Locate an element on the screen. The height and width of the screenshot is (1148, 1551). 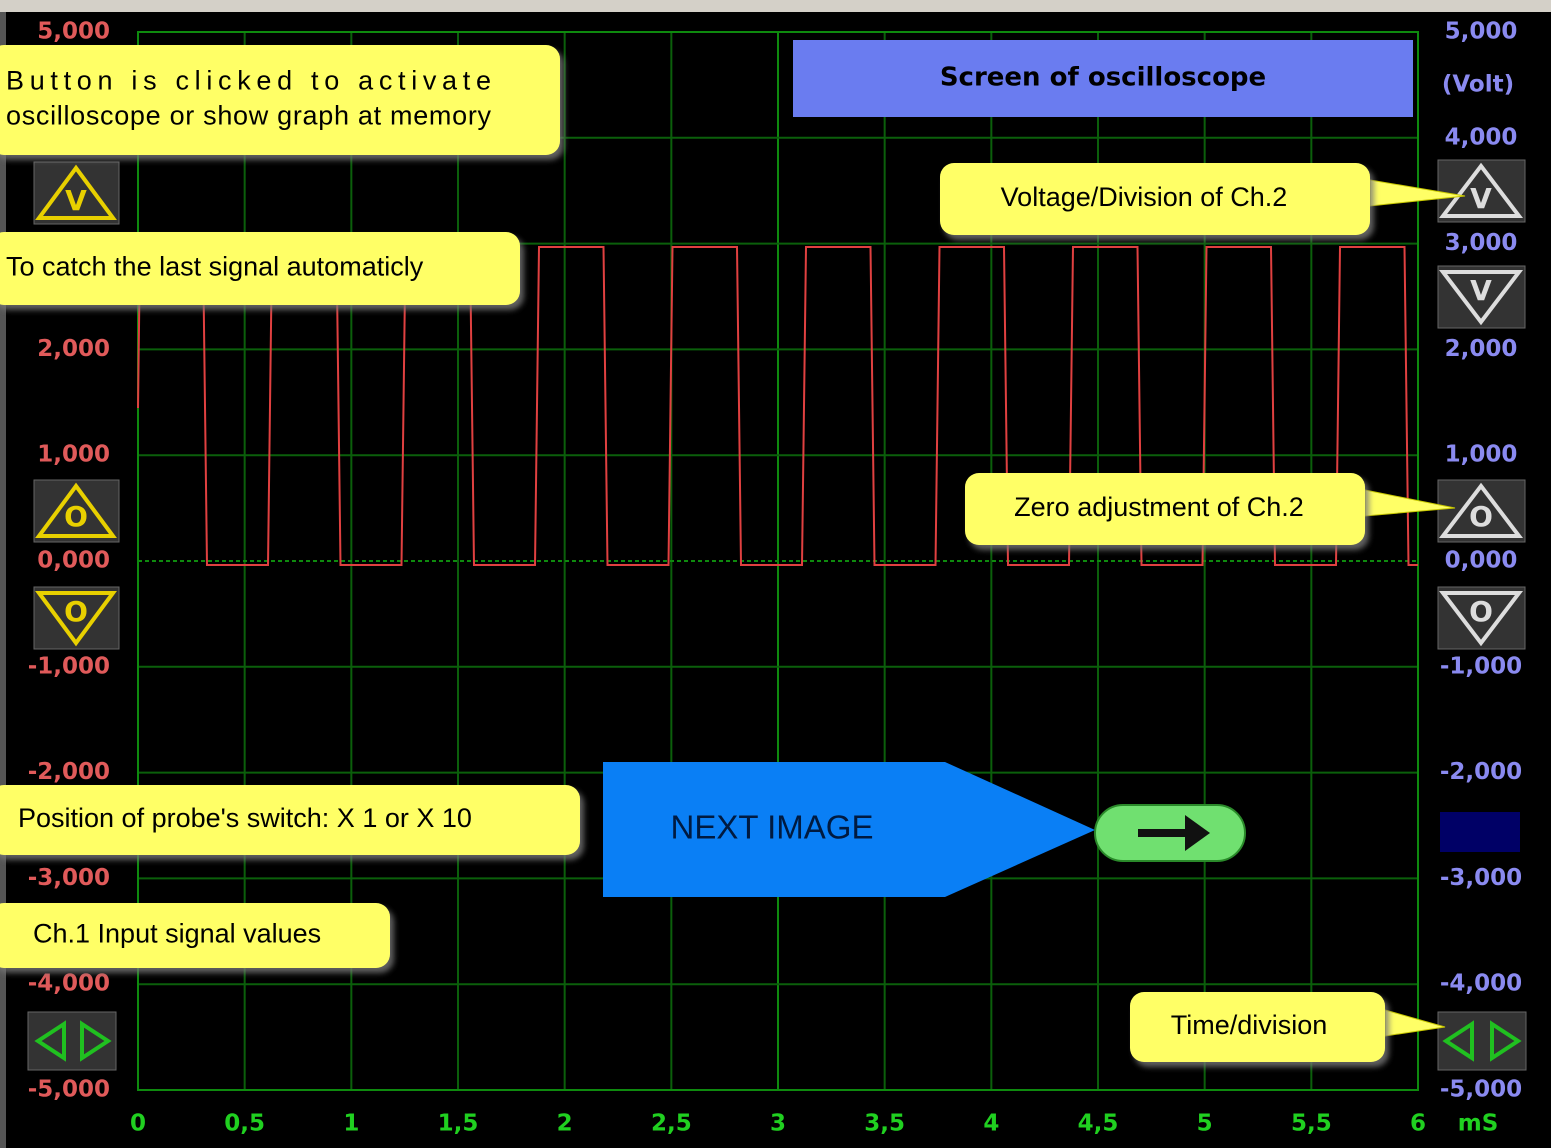
ch2-zero-up-button: O is located at coordinates (1481, 511).